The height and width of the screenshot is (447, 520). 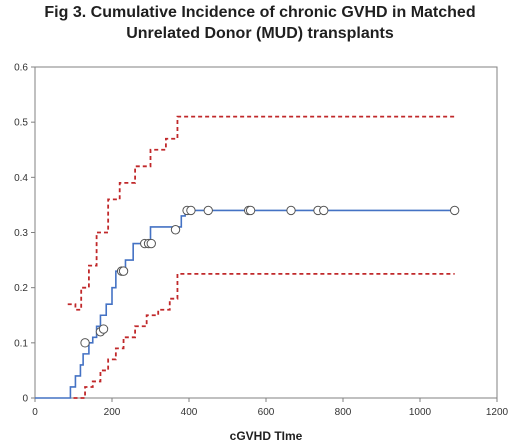 What do you see at coordinates (35, 412) in the screenshot?
I see `x-tick-label: 0` at bounding box center [35, 412].